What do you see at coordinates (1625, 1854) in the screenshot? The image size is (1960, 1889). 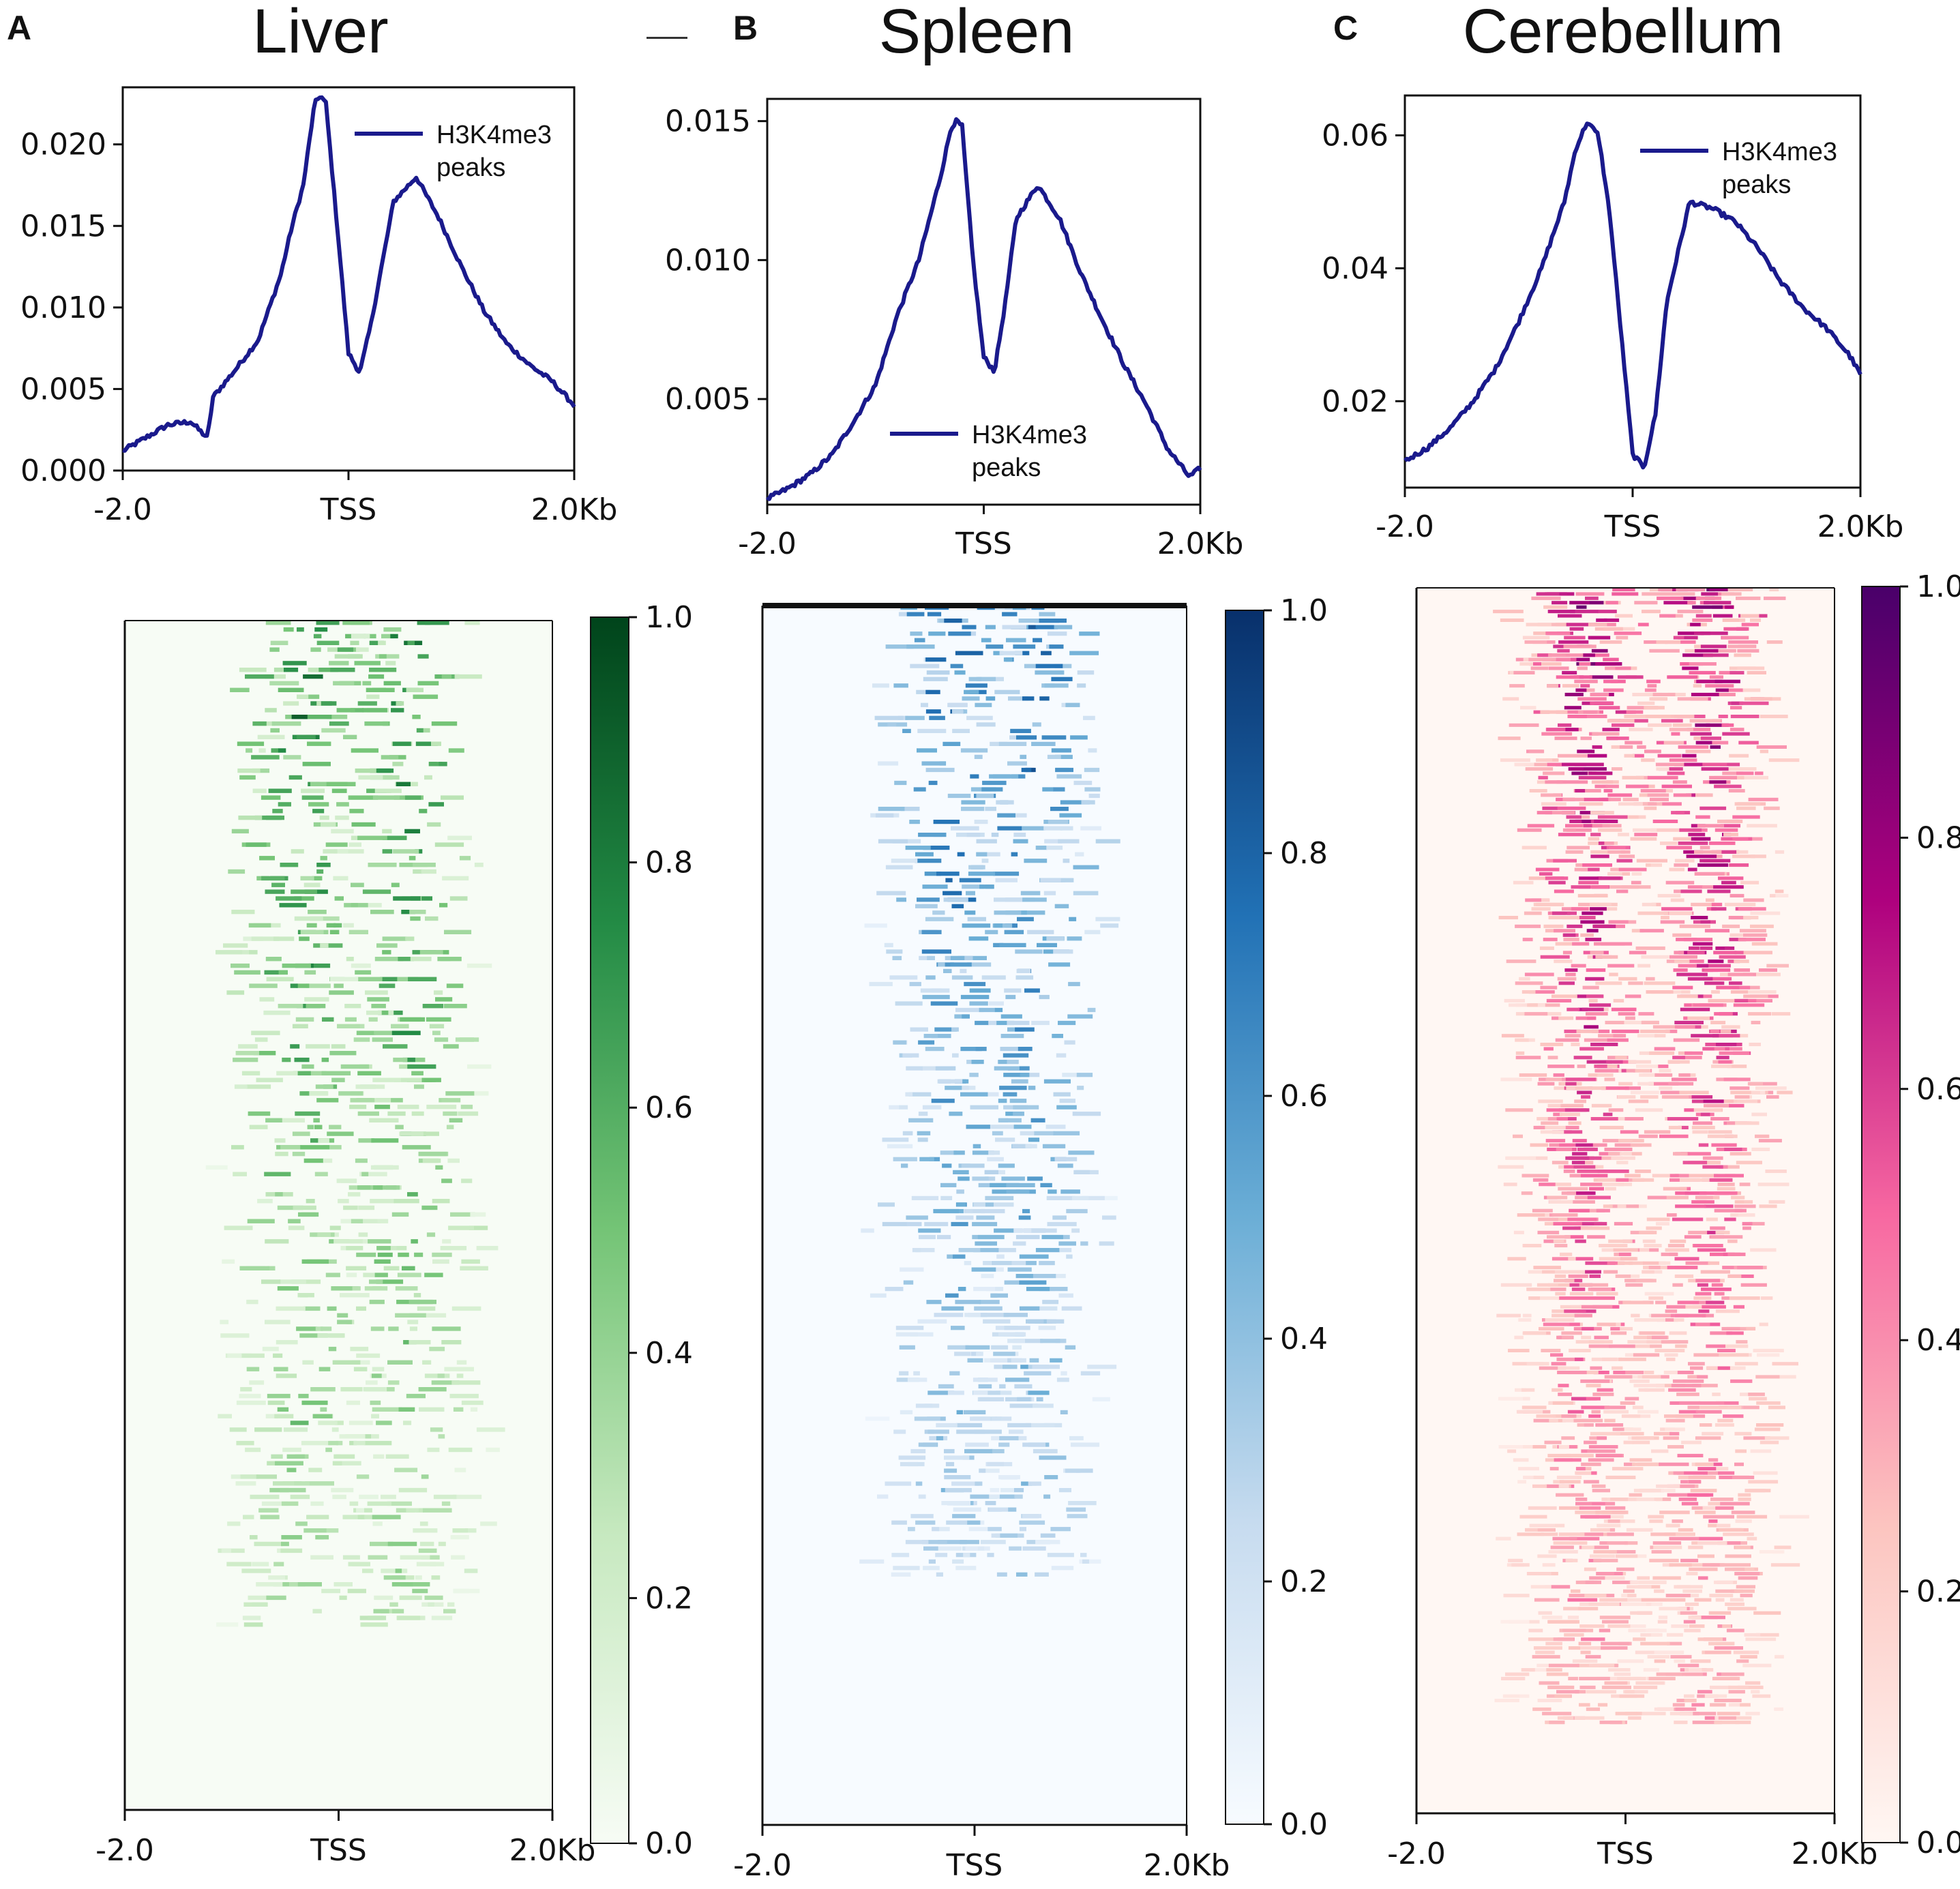 I see `x-tick-label: TSS` at bounding box center [1625, 1854].